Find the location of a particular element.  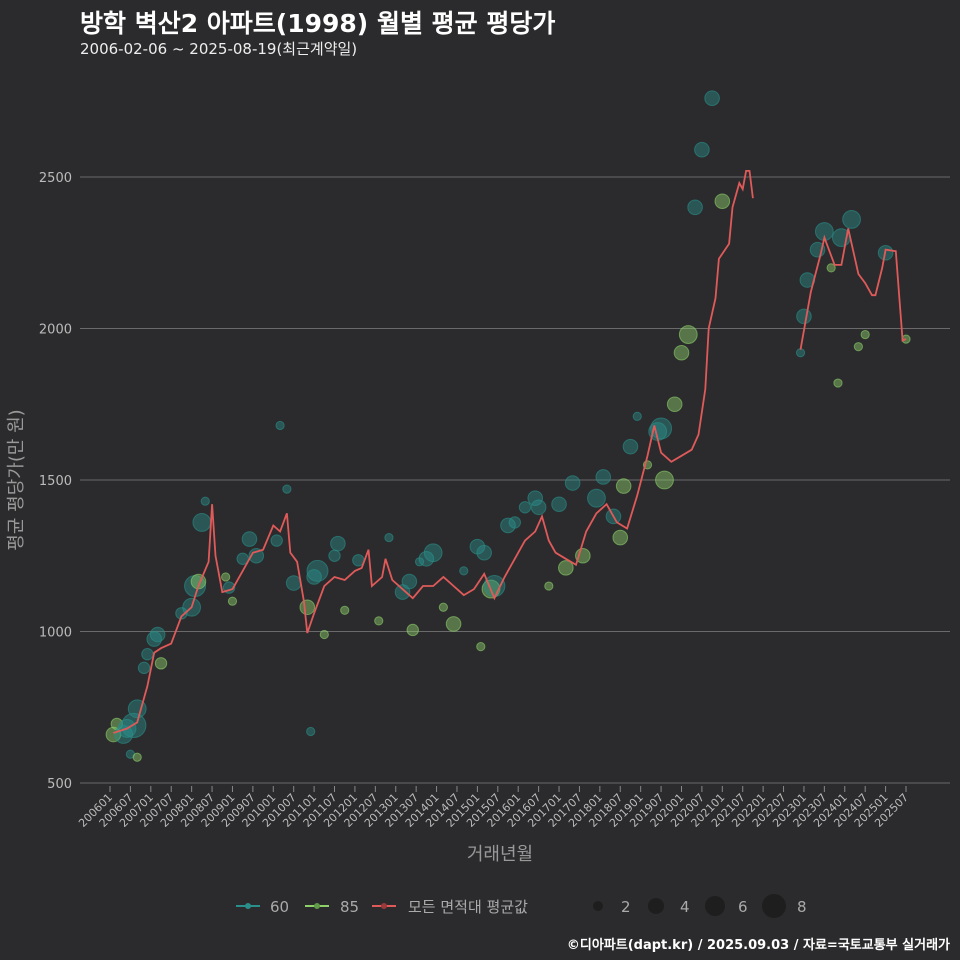

y-tick-label: 1500 is located at coordinates (55, 481).